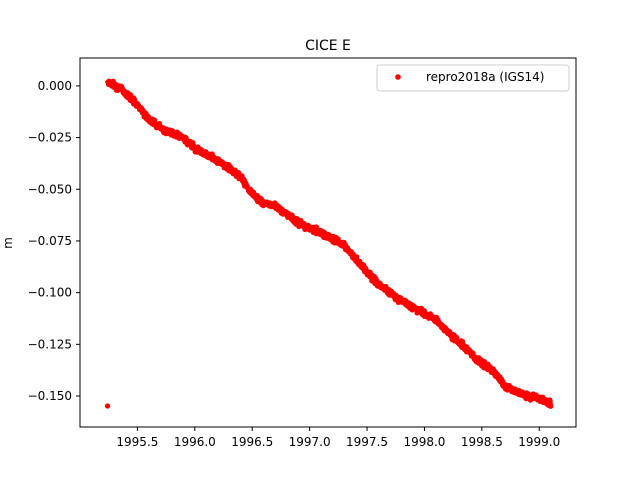 The height and width of the screenshot is (480, 640). I want to click on legend-marker, so click(398, 77).